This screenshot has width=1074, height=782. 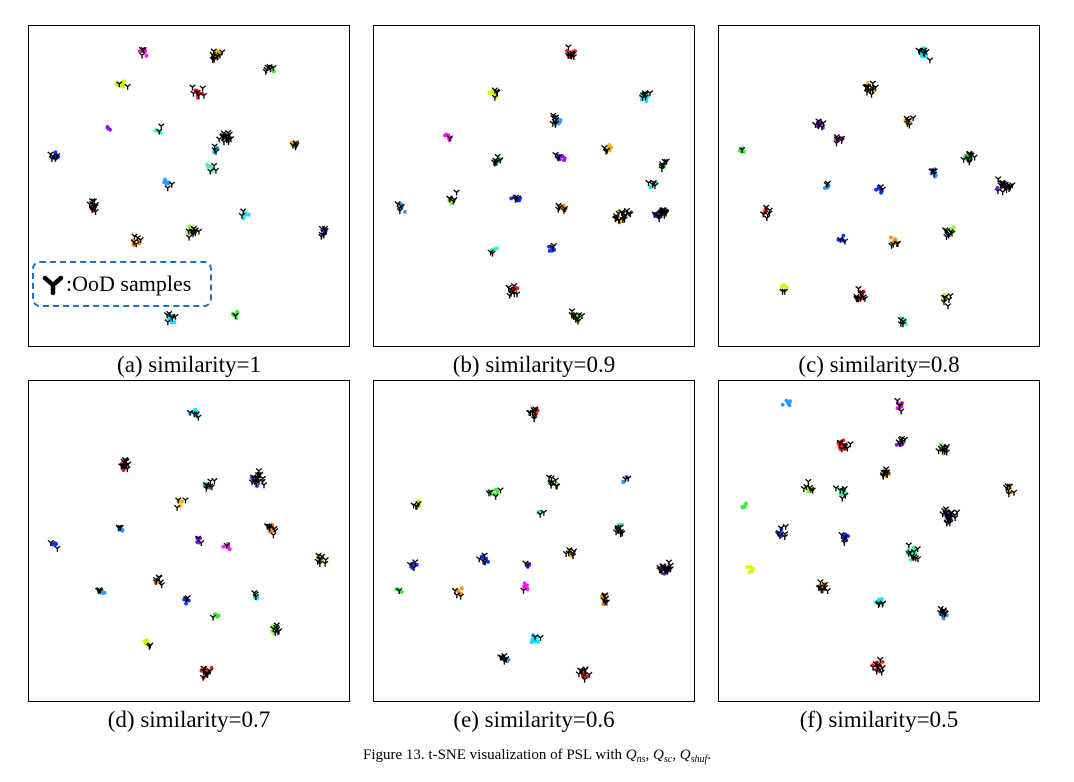 I want to click on q-ns-symbol: Q, so click(x=631, y=755).